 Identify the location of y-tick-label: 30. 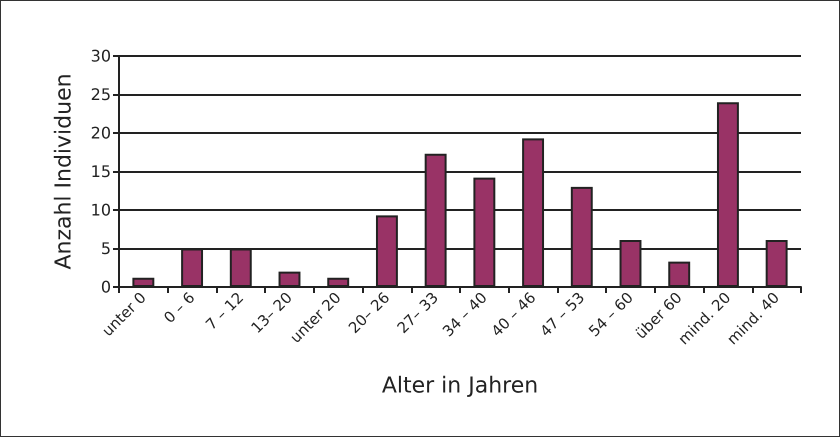
(100, 56).